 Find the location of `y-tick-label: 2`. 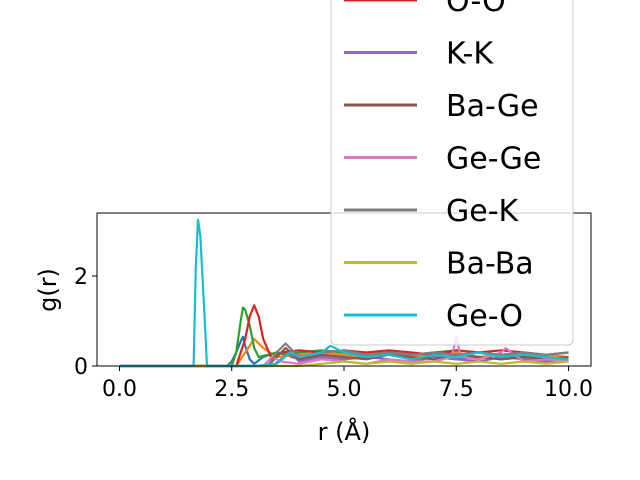

y-tick-label: 2 is located at coordinates (81, 277).